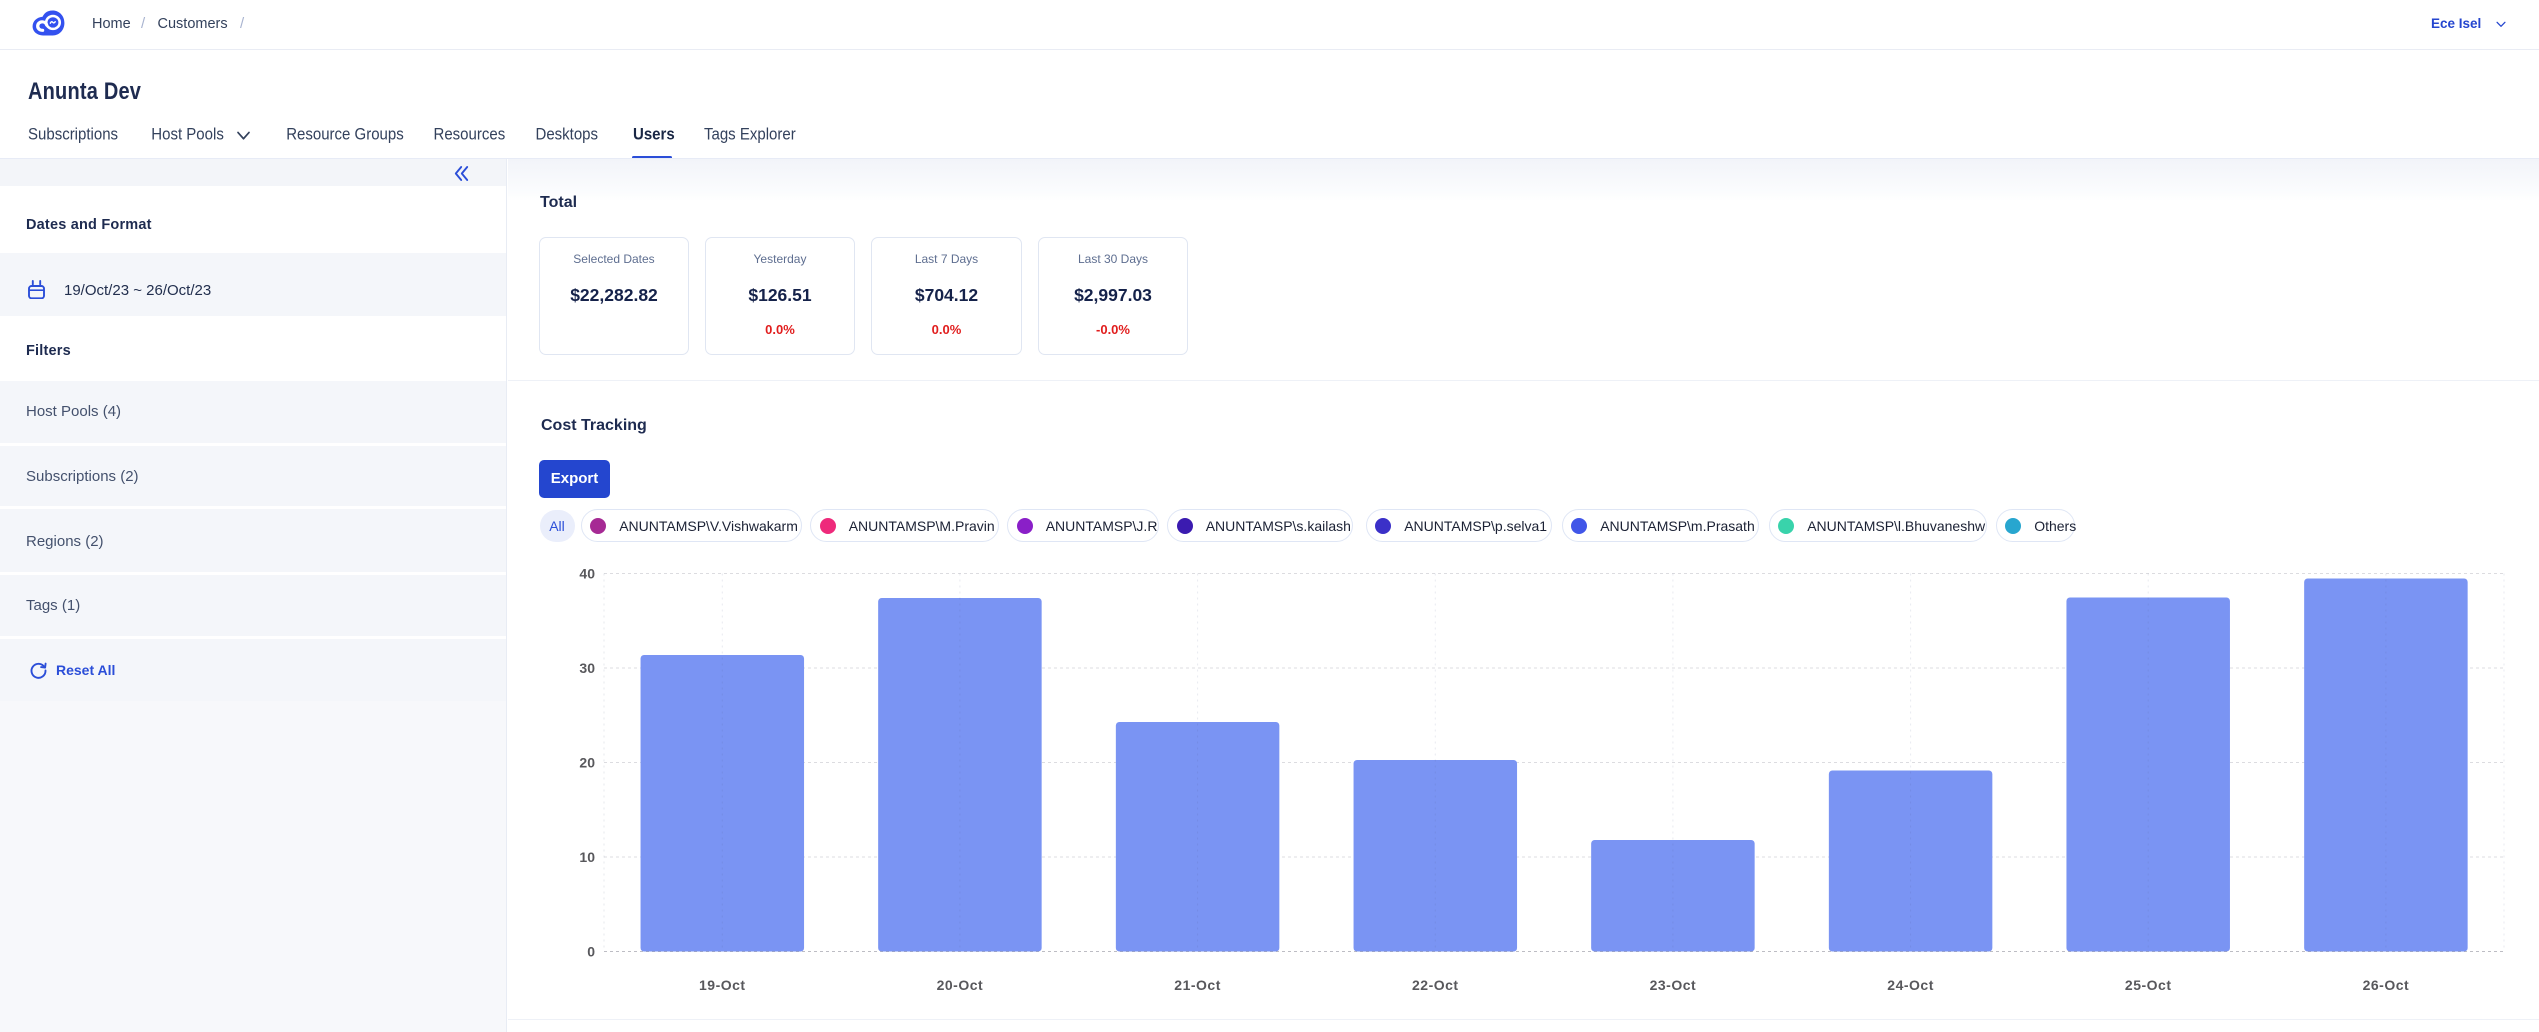 The width and height of the screenshot is (2539, 1032). Describe the element at coordinates (587, 857) in the screenshot. I see `svg-text: 10` at that location.